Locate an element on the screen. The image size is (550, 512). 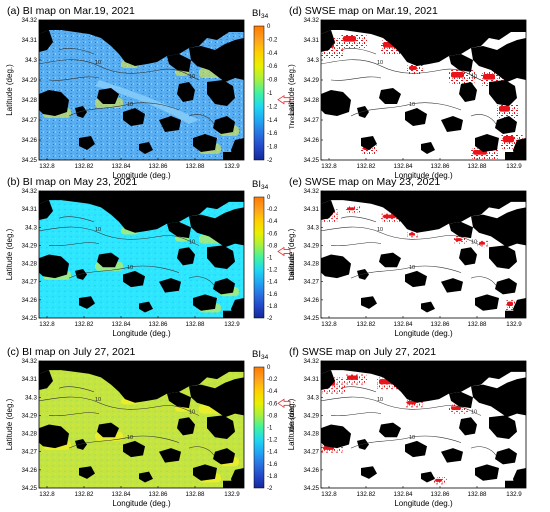
colorbar-tick: -2 is located at coordinates (270, 161).